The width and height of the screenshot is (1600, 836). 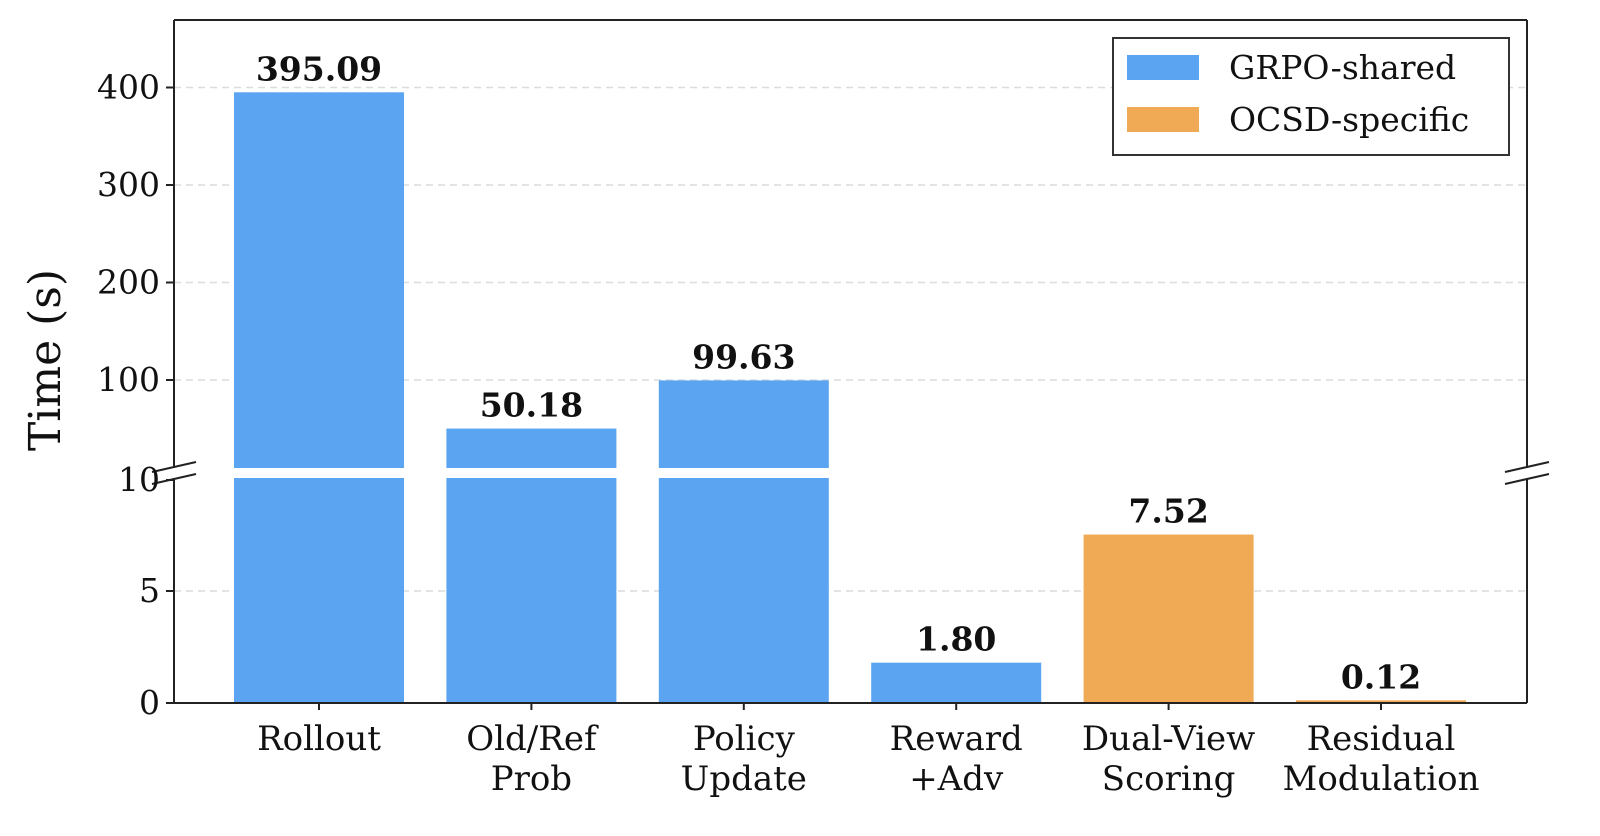 What do you see at coordinates (1381, 779) in the screenshot?
I see `x-tick-label: Modulation` at bounding box center [1381, 779].